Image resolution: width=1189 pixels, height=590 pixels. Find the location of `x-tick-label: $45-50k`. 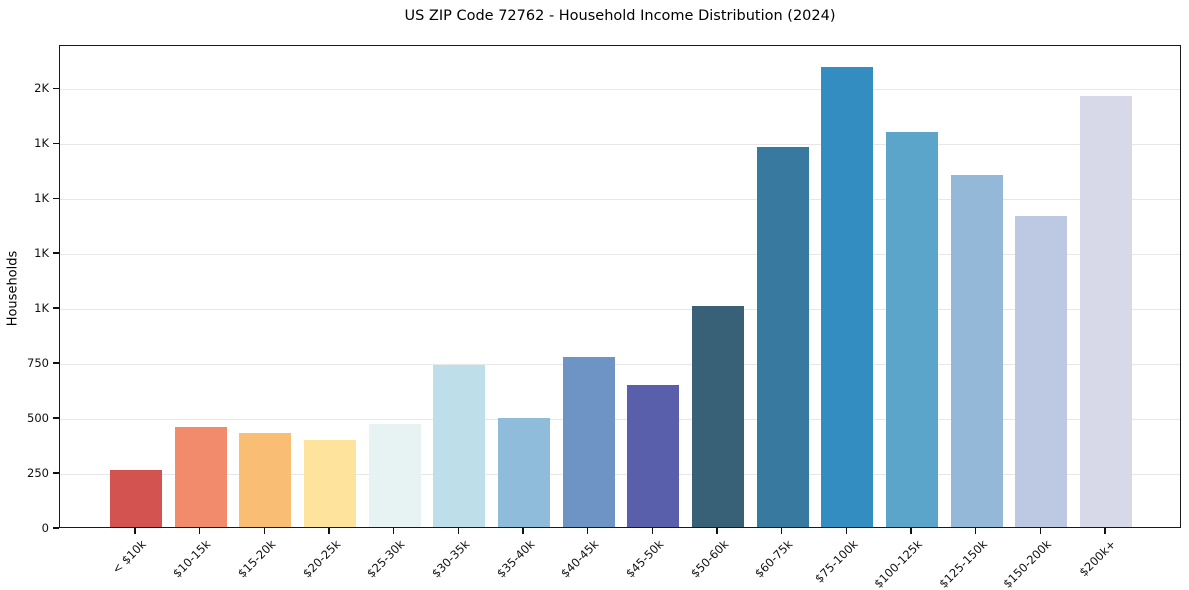

x-tick-label: $45-50k is located at coordinates (644, 559).